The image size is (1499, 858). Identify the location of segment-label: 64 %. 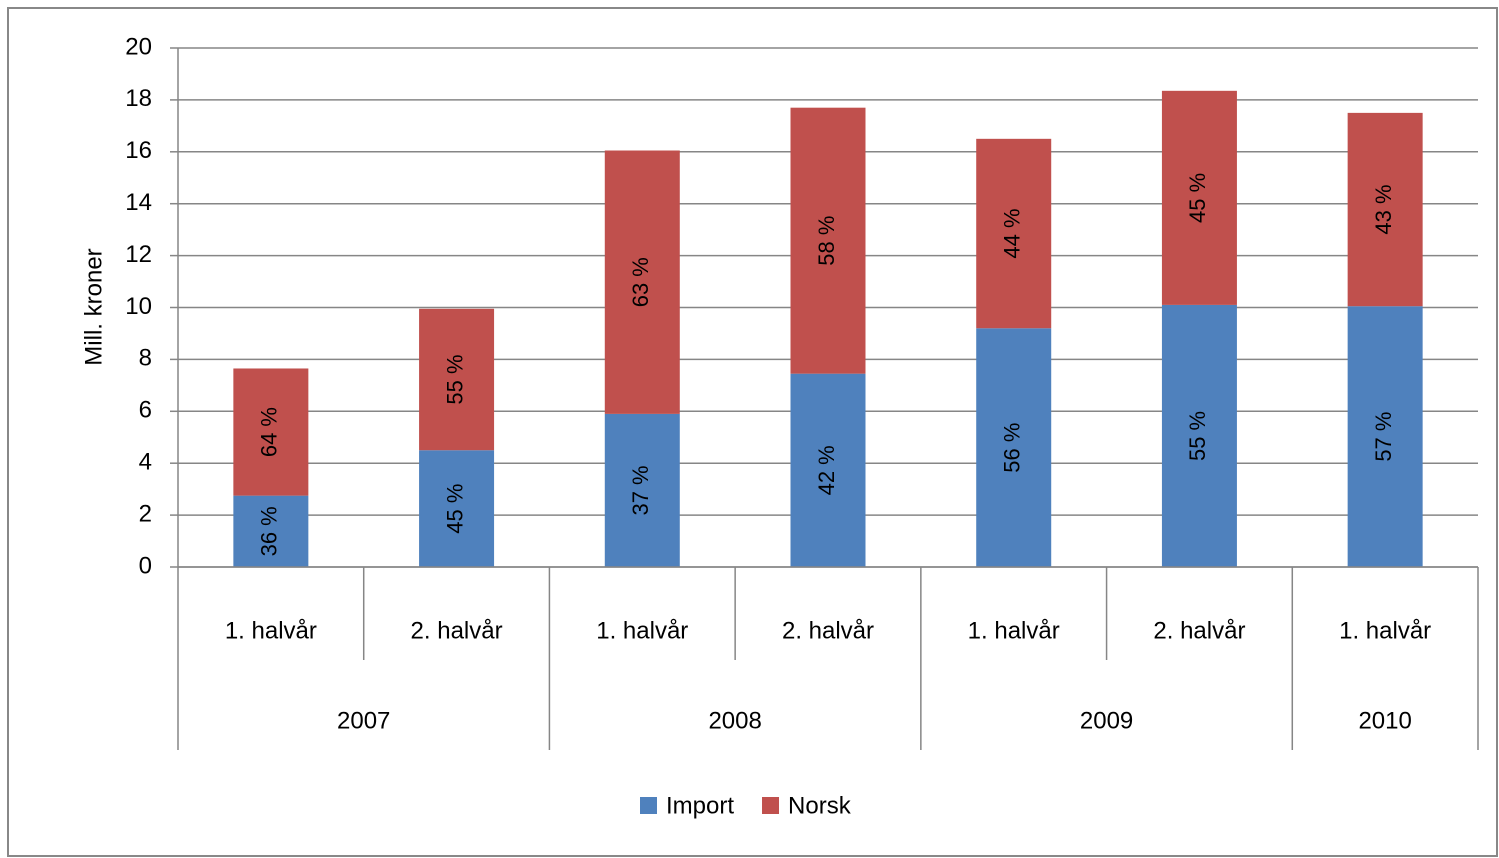
(269, 432).